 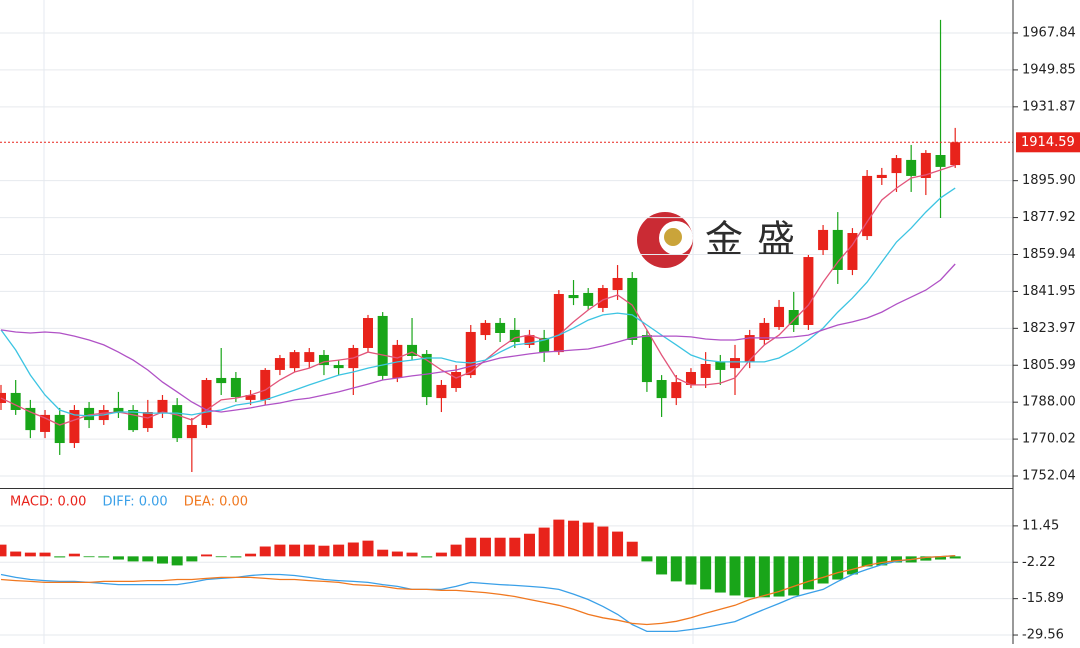 What do you see at coordinates (1048, 142) in the screenshot?
I see `last-price-box` at bounding box center [1048, 142].